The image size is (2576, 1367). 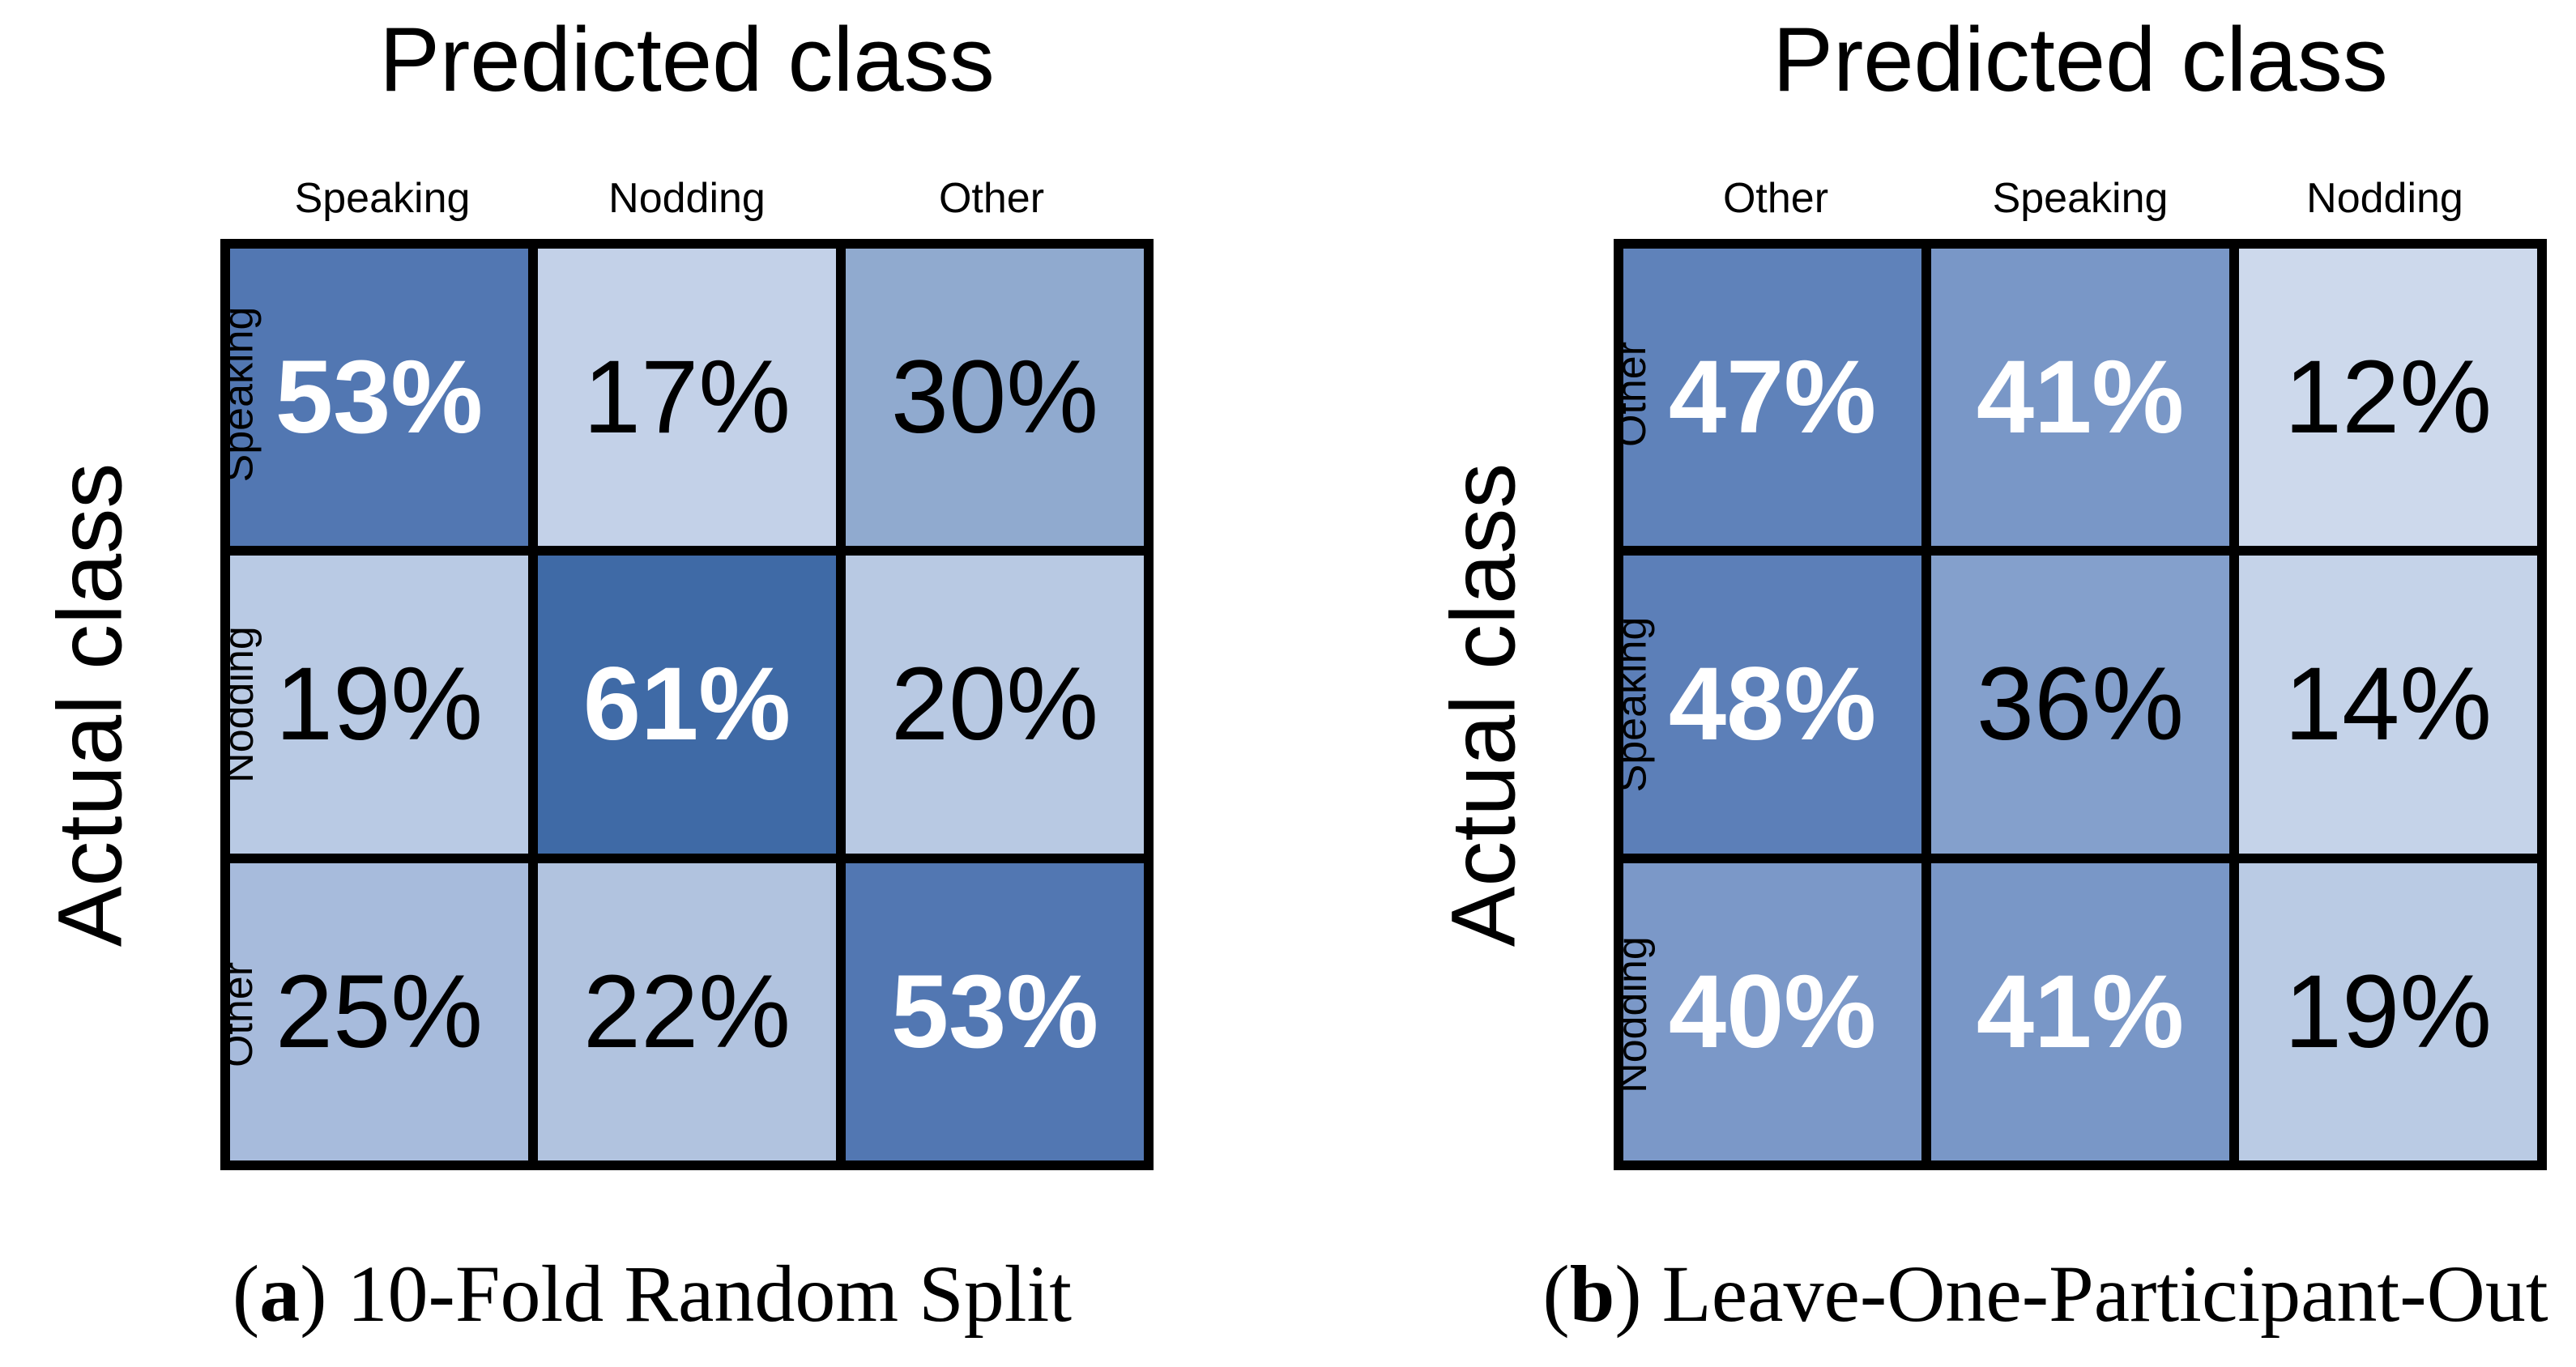 I want to click on matrix-cell: 20%, so click(x=995, y=705).